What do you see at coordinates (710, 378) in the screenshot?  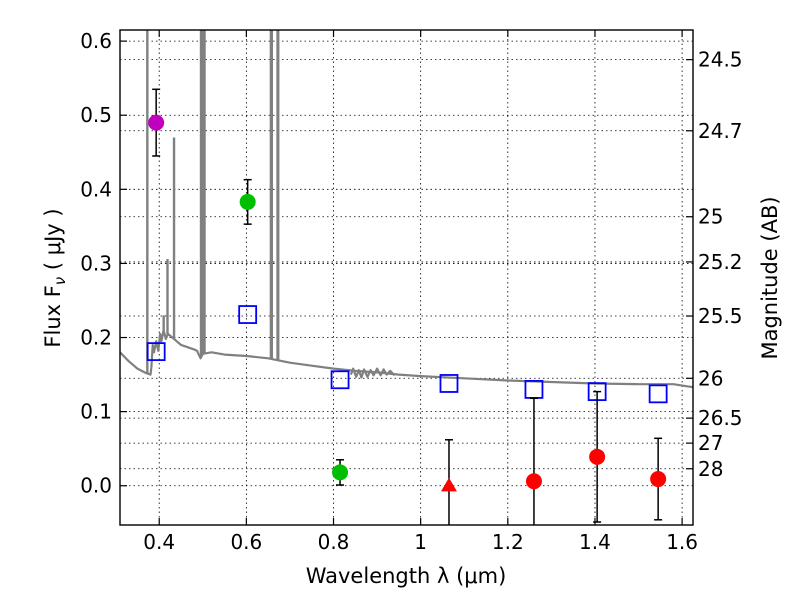 I see `y2-tick-label: 26` at bounding box center [710, 378].